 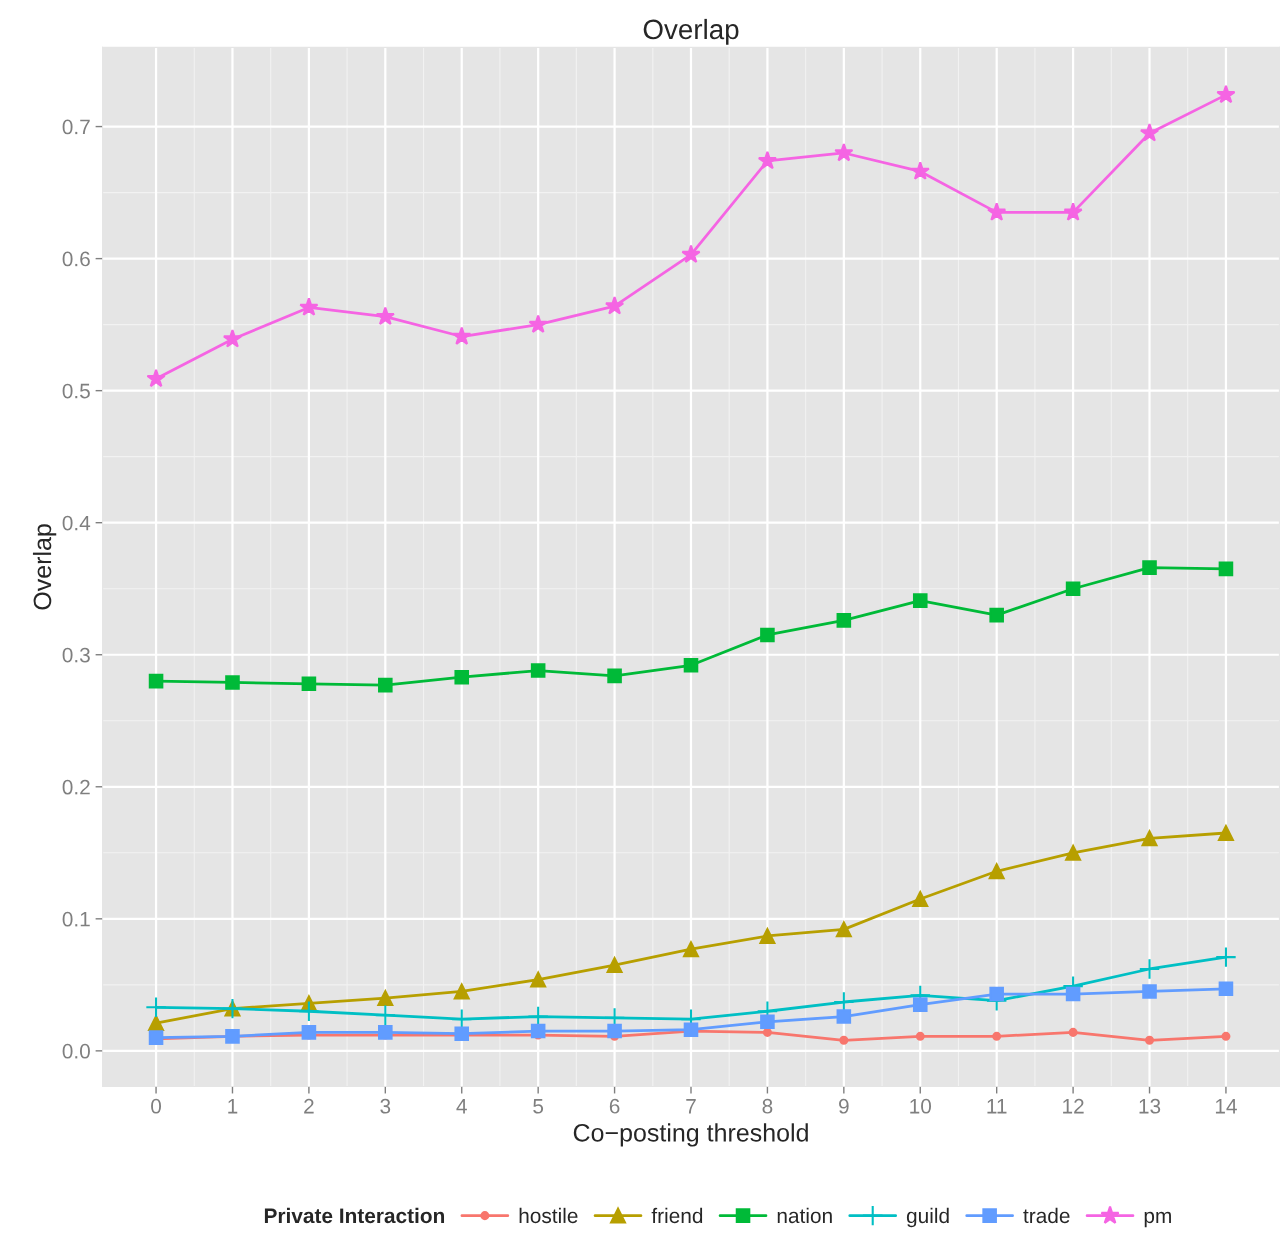 What do you see at coordinates (548, 1215) in the screenshot?
I see `legend-label: hostile` at bounding box center [548, 1215].